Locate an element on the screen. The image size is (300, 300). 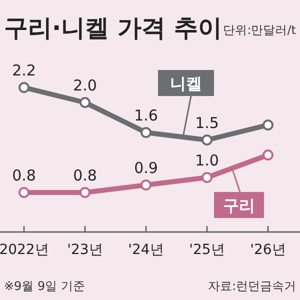
legend-label: 구리 is located at coordinates (239, 205).